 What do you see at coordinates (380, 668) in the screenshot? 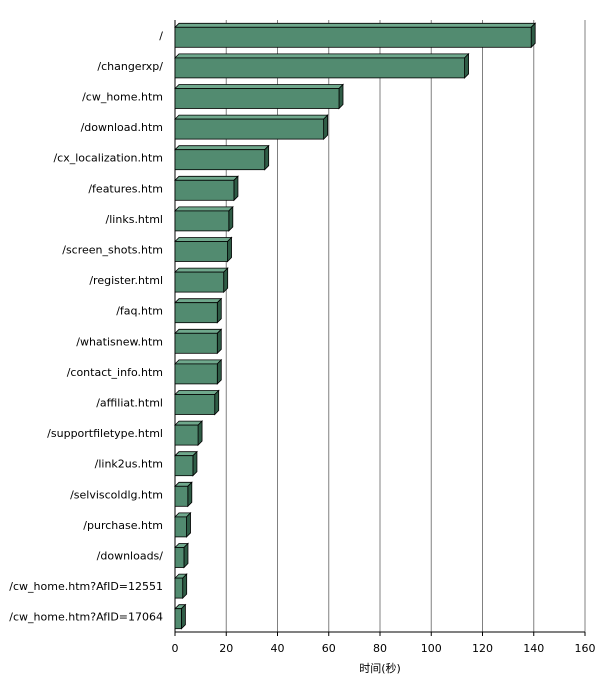
I see `x-axis-title: 时间(秒)` at bounding box center [380, 668].